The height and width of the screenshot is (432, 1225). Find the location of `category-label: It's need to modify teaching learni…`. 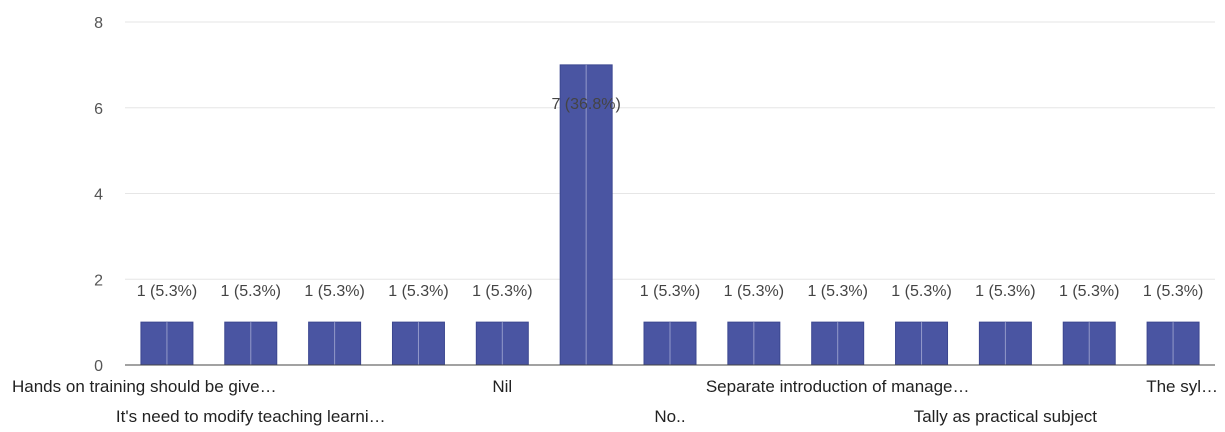

category-label: It's need to modify teaching learni… is located at coordinates (251, 416).